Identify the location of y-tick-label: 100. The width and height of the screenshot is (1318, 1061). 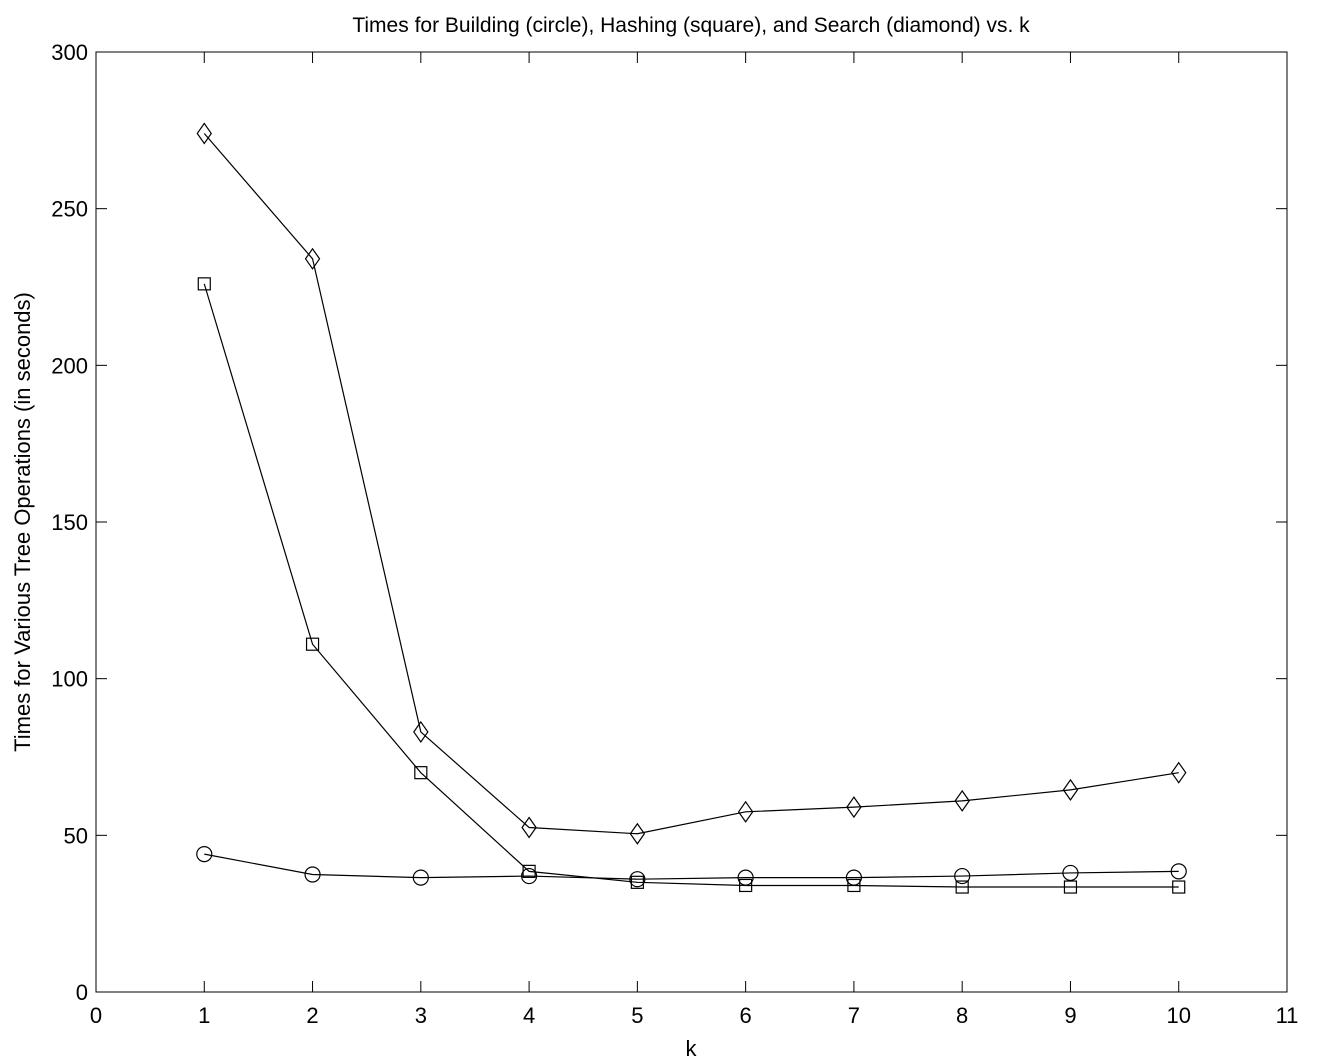
(69, 679).